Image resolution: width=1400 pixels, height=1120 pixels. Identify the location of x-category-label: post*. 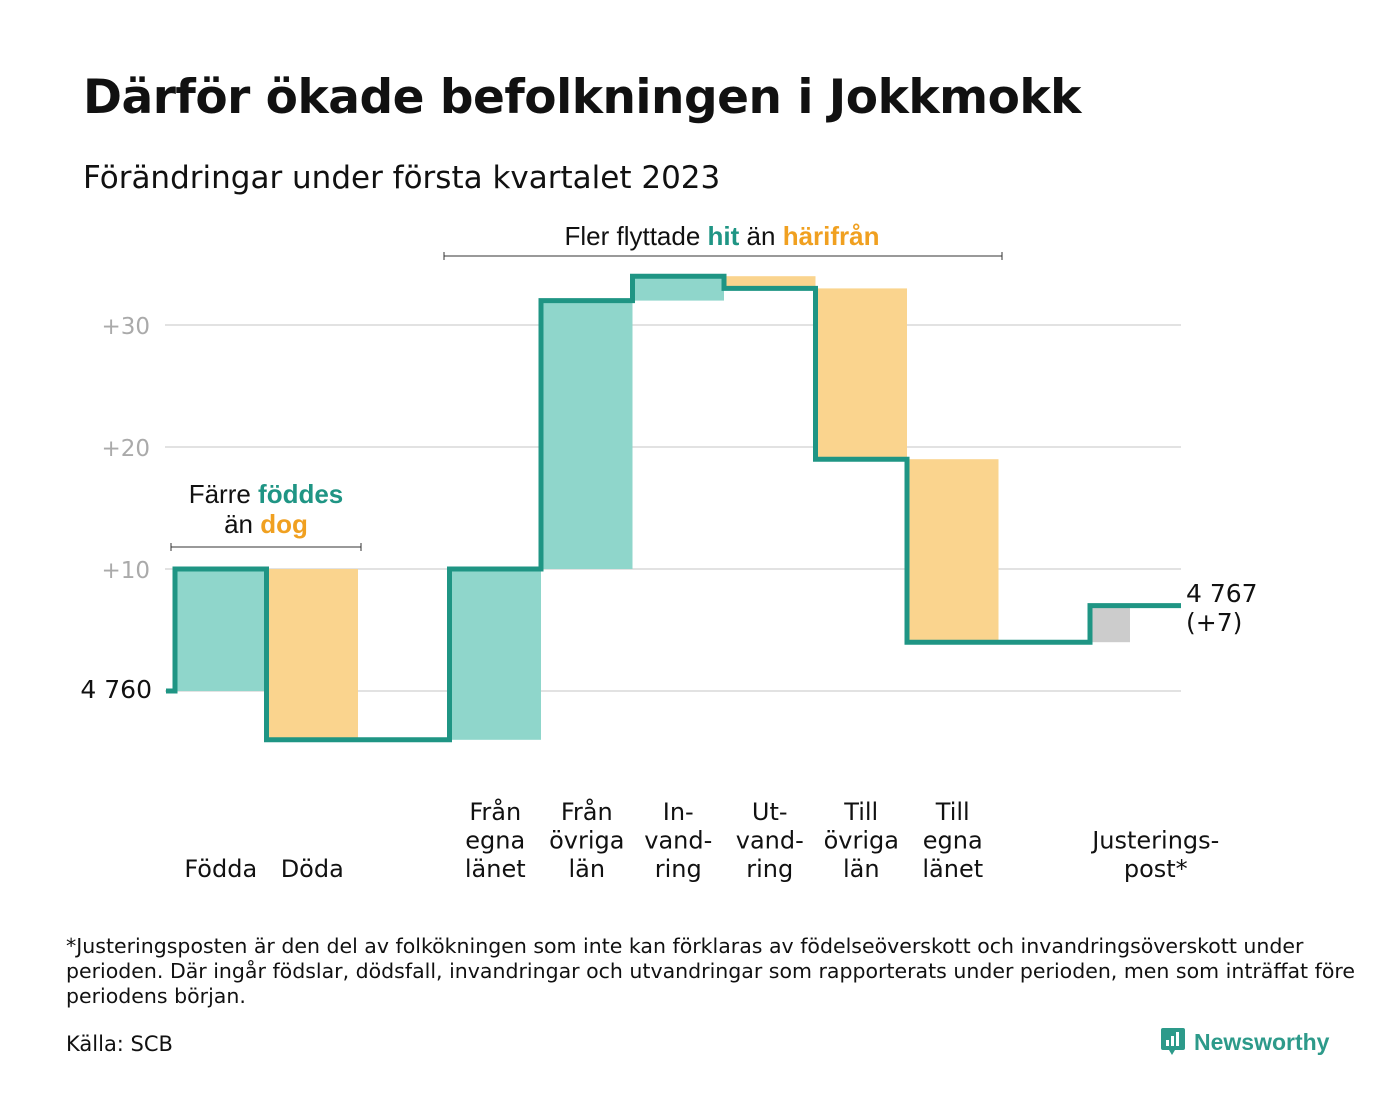
(1156, 869).